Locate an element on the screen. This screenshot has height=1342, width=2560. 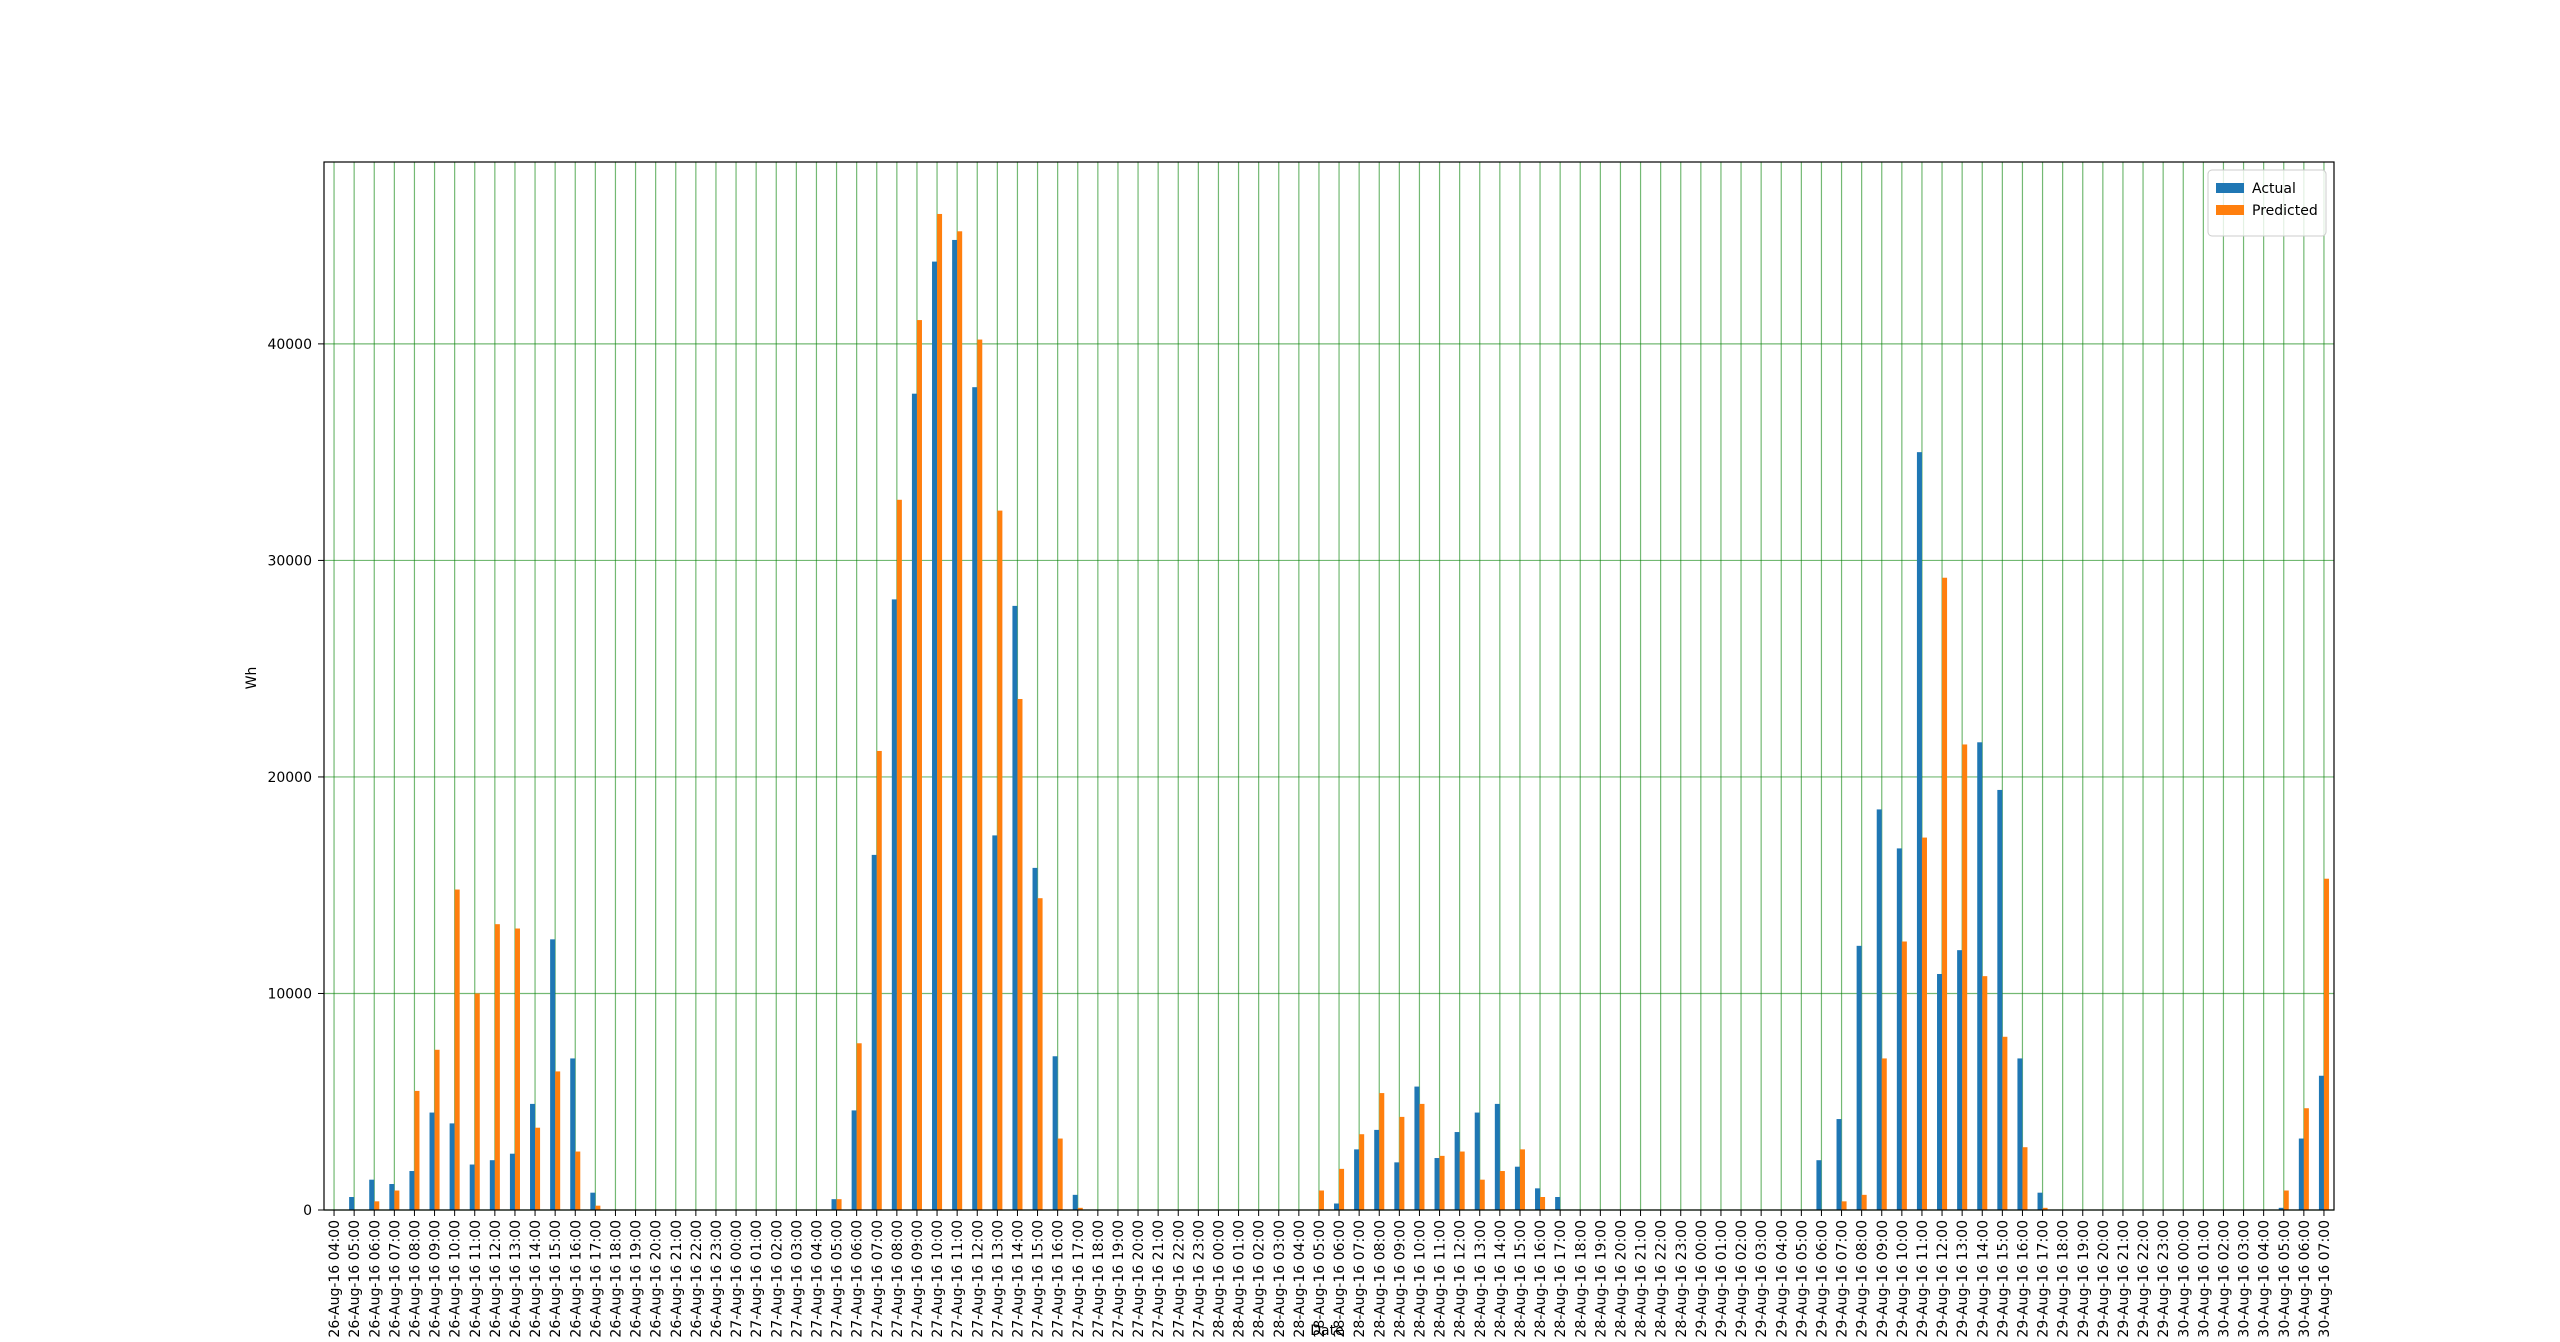
x-tick-label: 27-Aug-16 19:00 is located at coordinates (1119, 1279).